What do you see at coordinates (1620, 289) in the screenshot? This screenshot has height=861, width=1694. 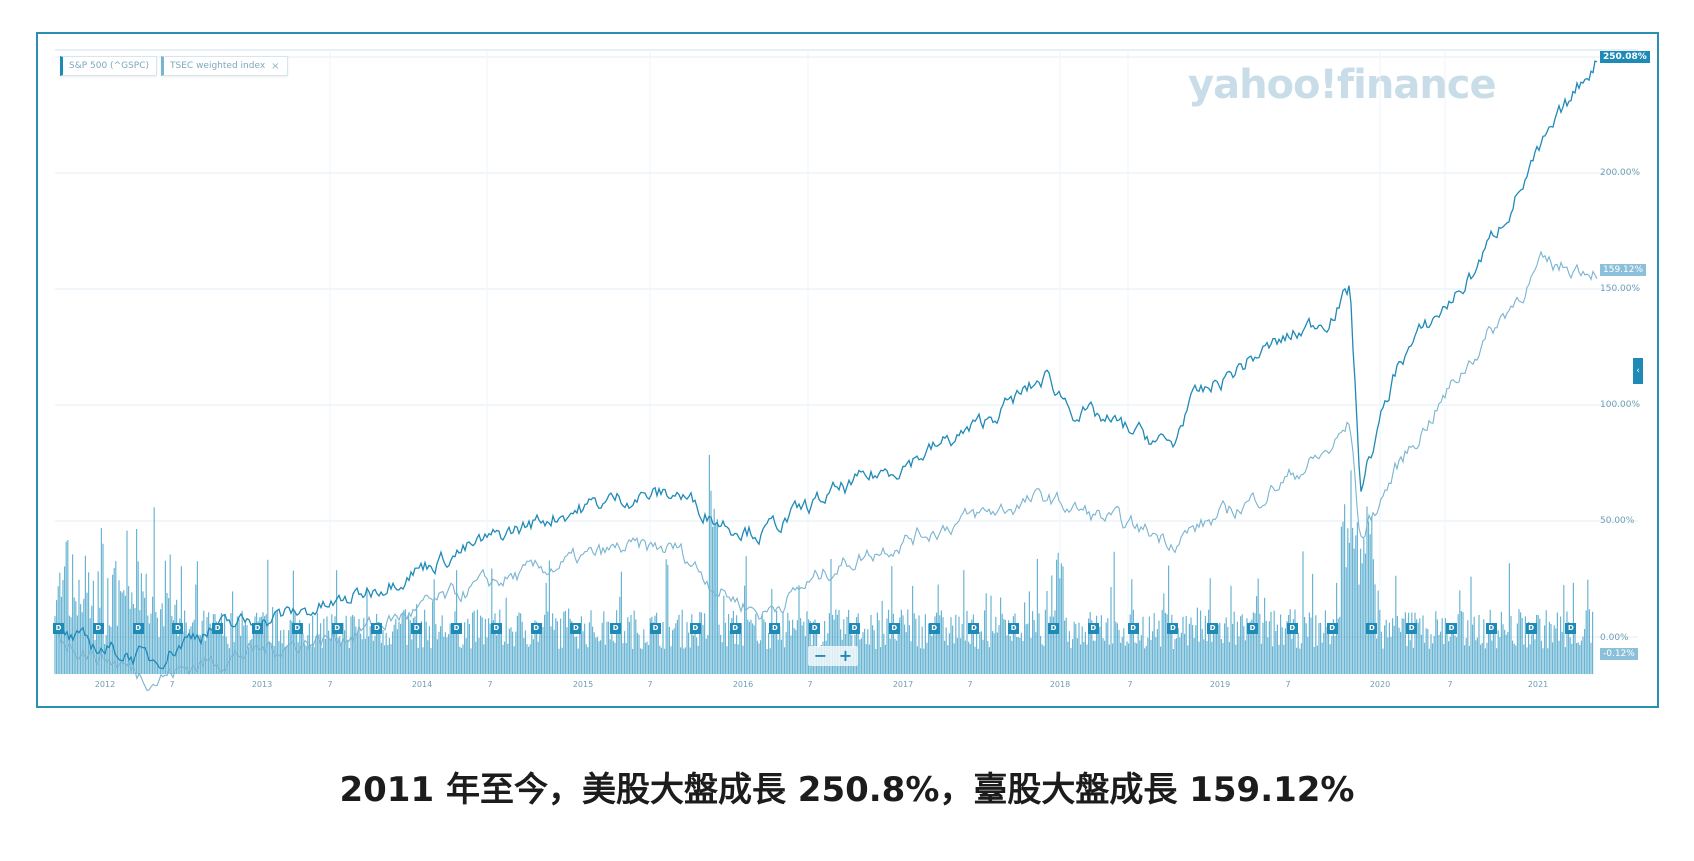 I see `y-axis-label: 150.00%` at bounding box center [1620, 289].